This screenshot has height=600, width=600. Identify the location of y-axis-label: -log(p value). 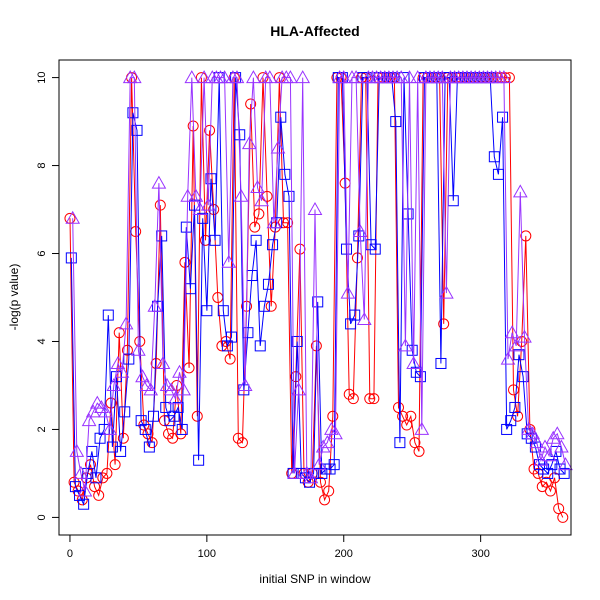
(14, 297).